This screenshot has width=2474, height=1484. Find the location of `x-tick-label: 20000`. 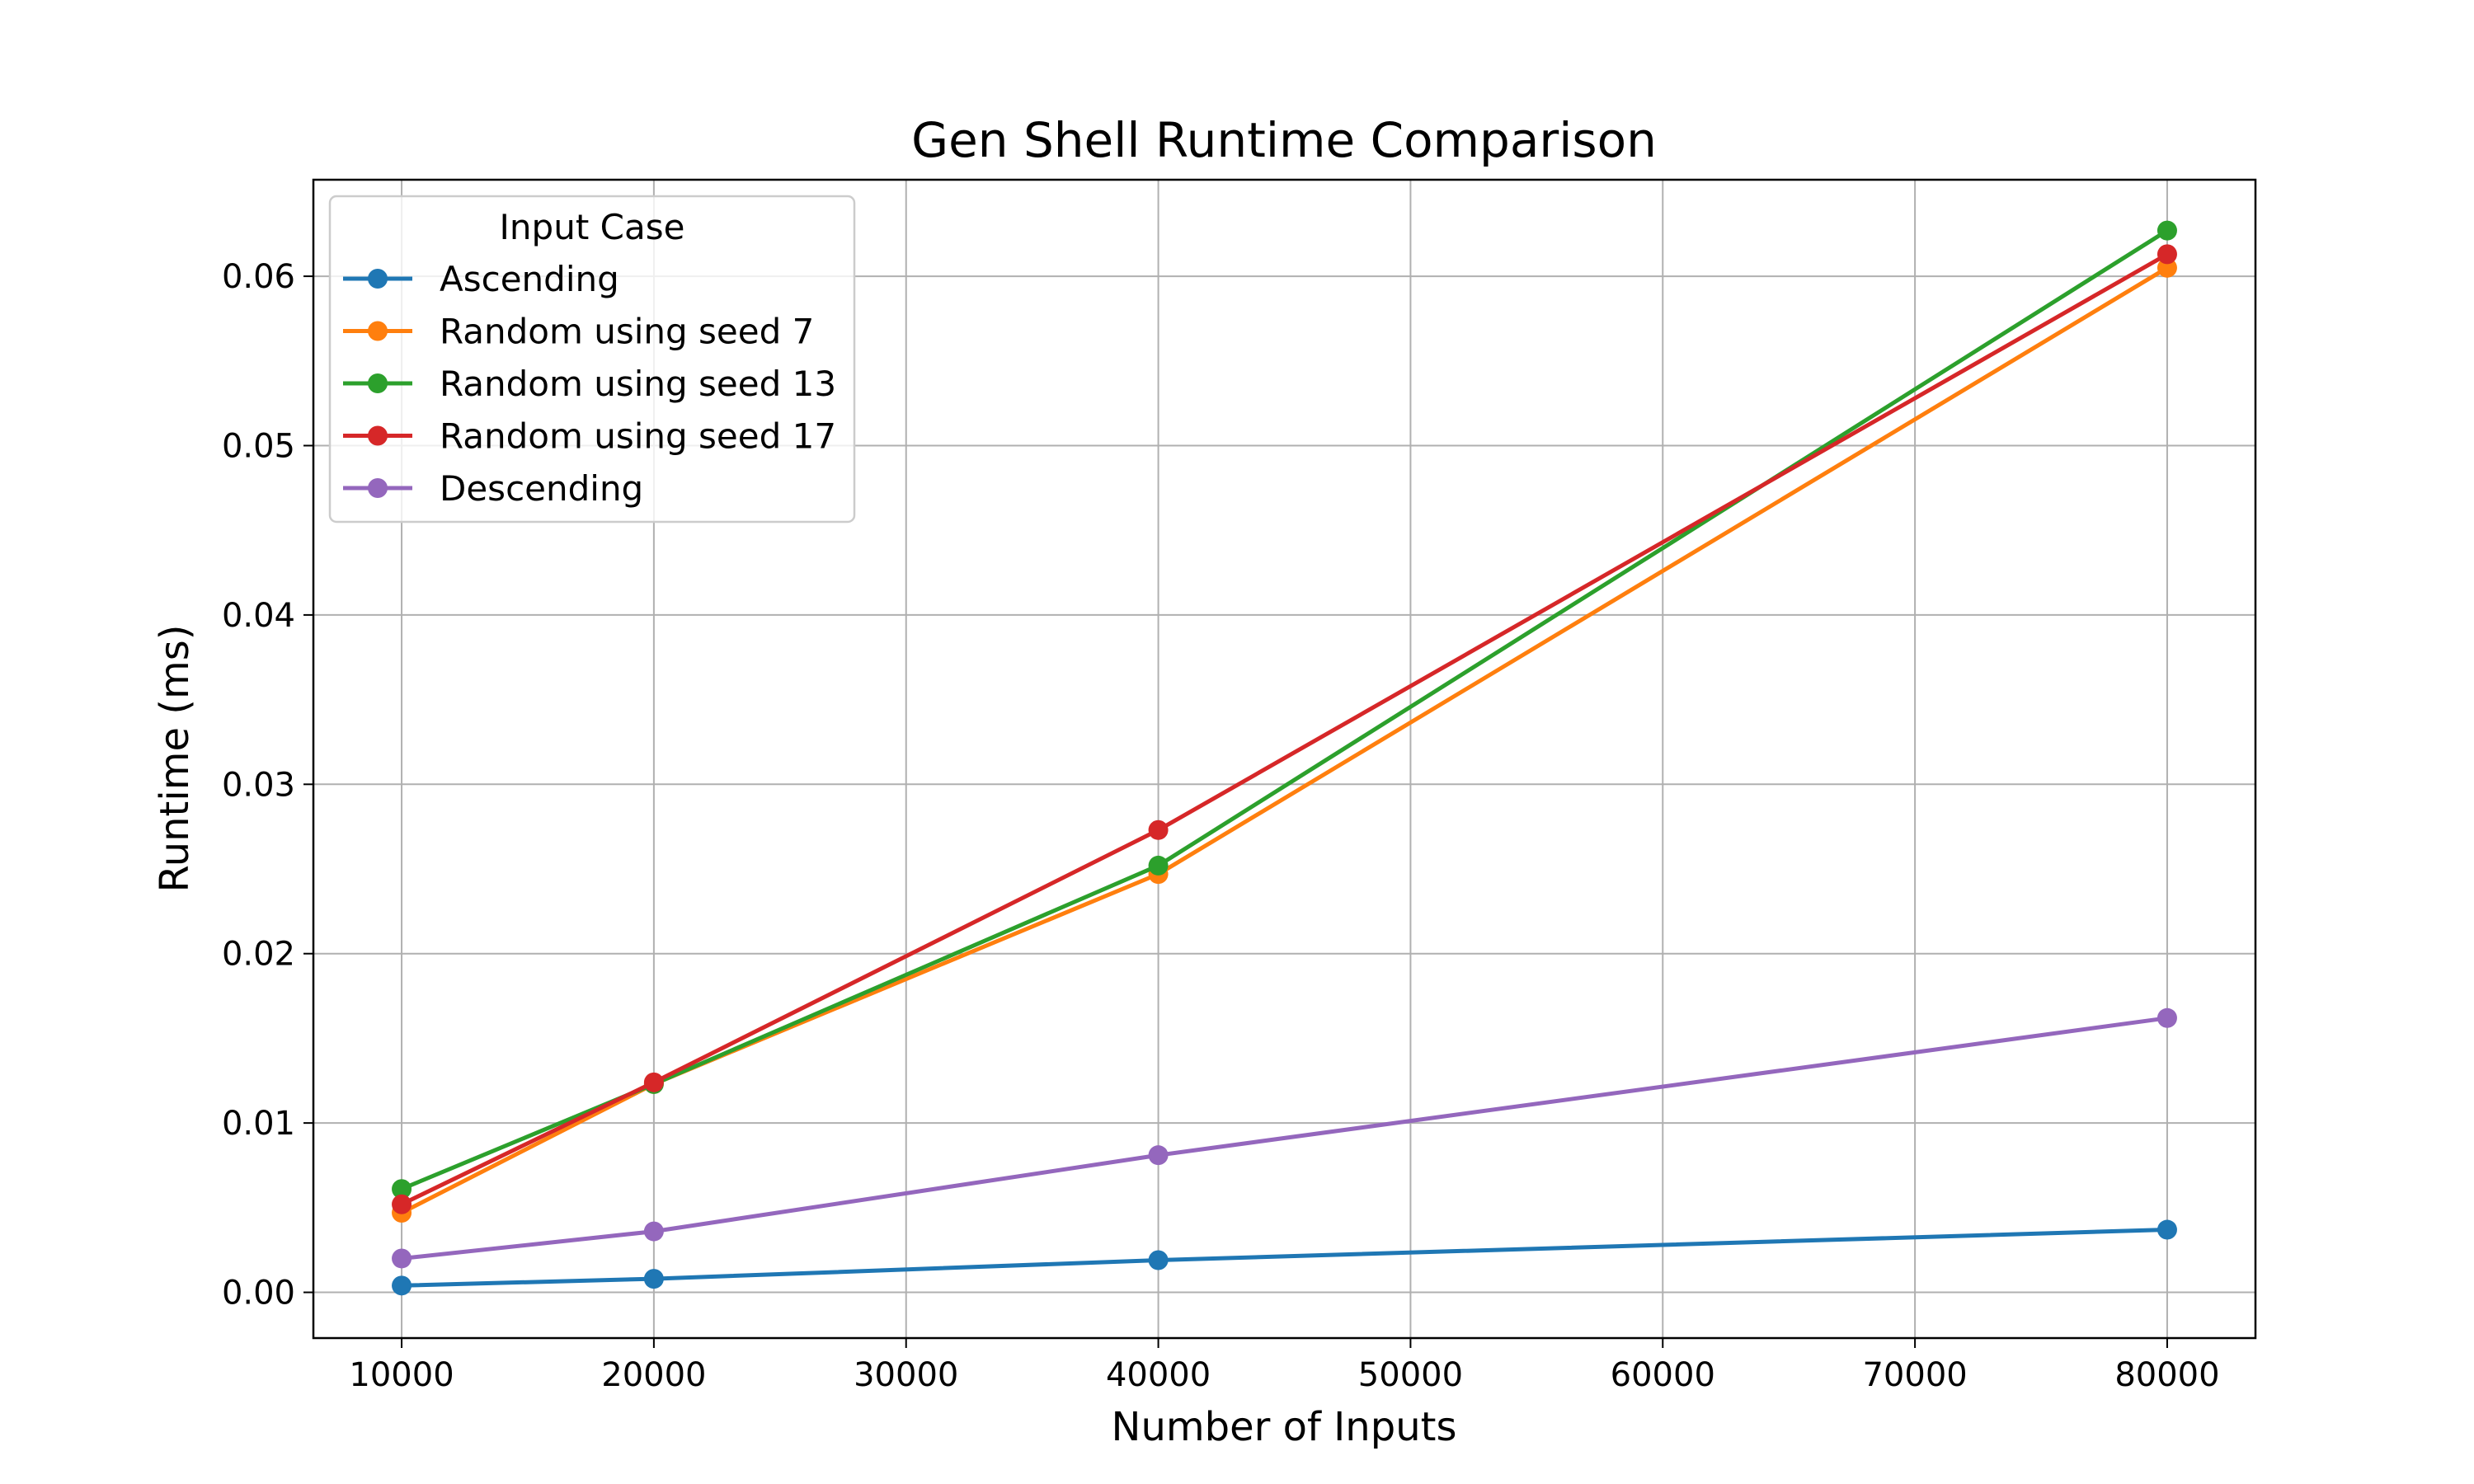

x-tick-label: 20000 is located at coordinates (653, 1375).